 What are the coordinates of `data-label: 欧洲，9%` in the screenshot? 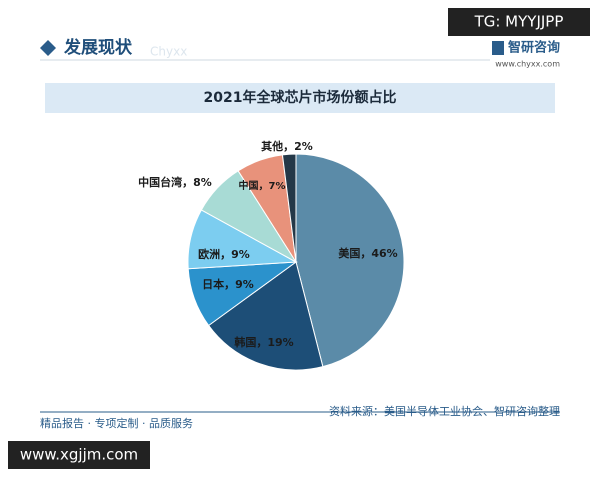 It's located at (224, 254).